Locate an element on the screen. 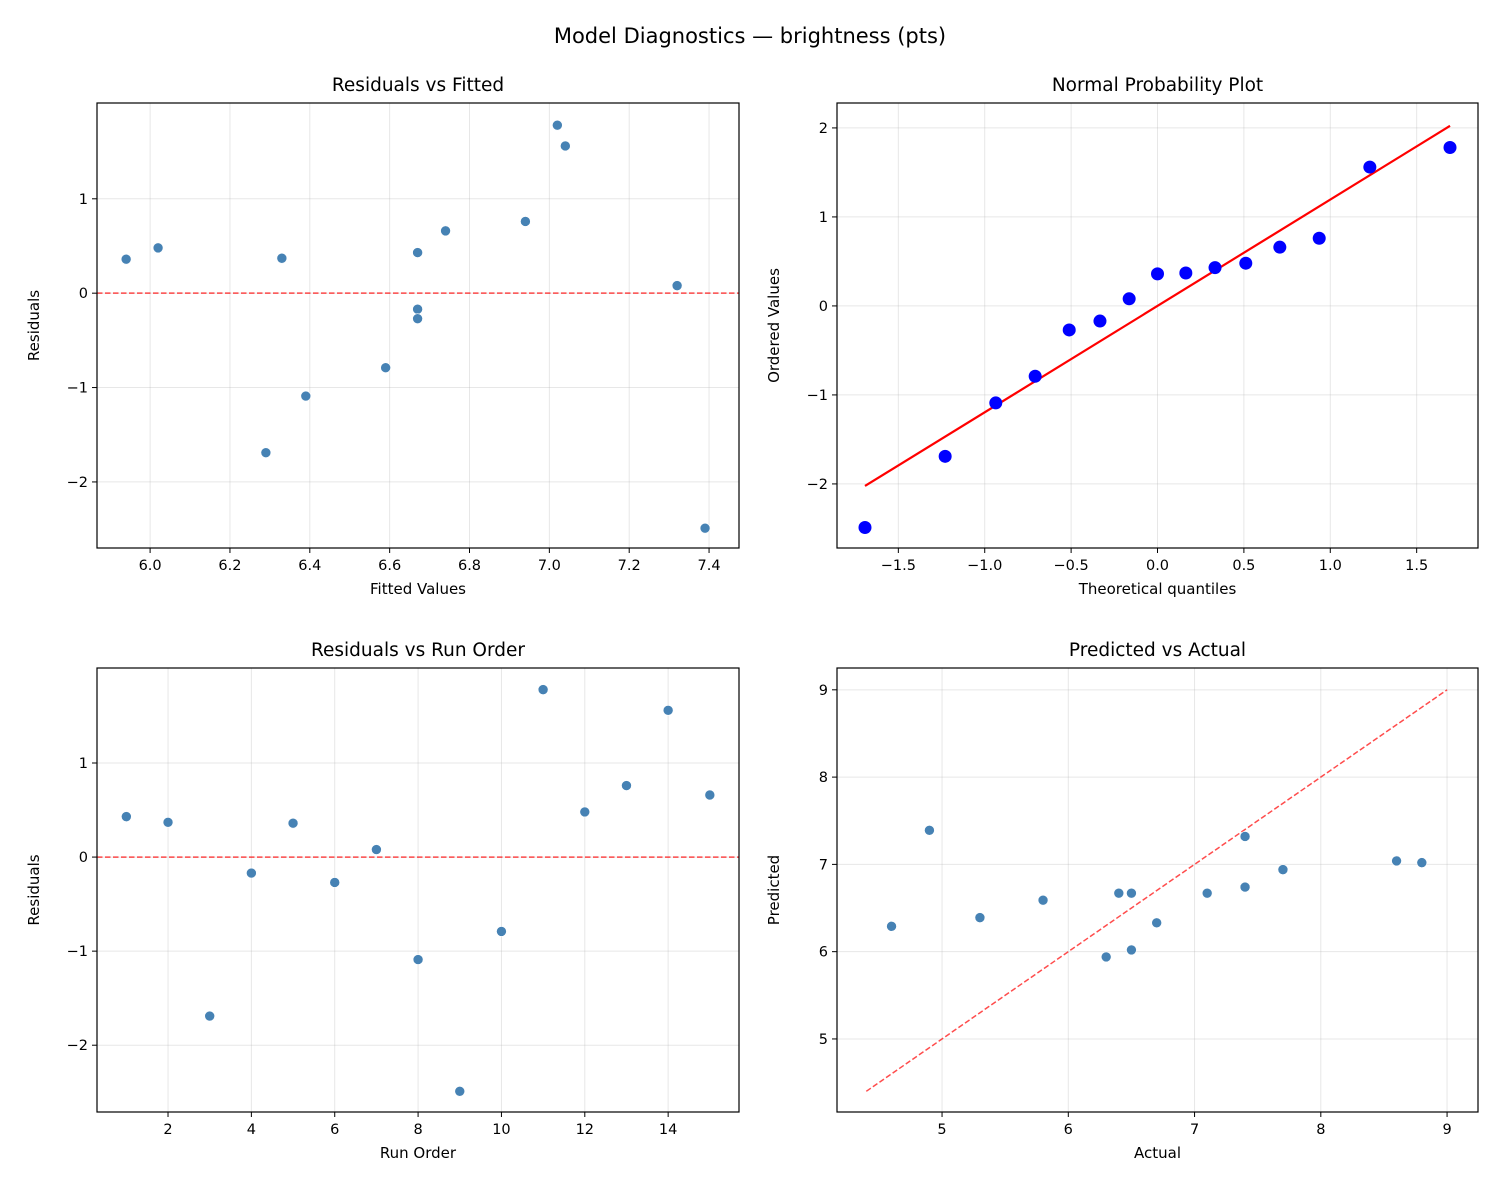  y-tick-label: 8 is located at coordinates (823, 778).